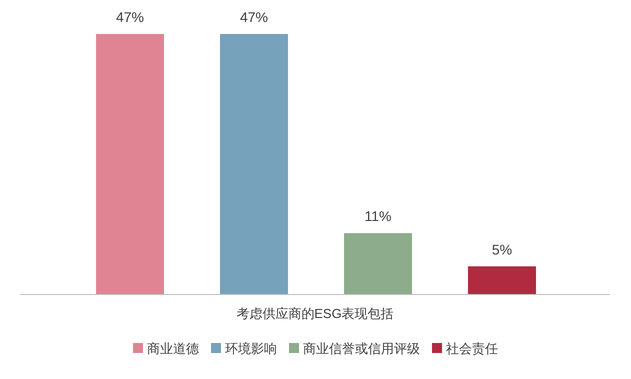 Image resolution: width=631 pixels, height=379 pixels. I want to click on x-tick-label: 社会责任, so click(472, 348).